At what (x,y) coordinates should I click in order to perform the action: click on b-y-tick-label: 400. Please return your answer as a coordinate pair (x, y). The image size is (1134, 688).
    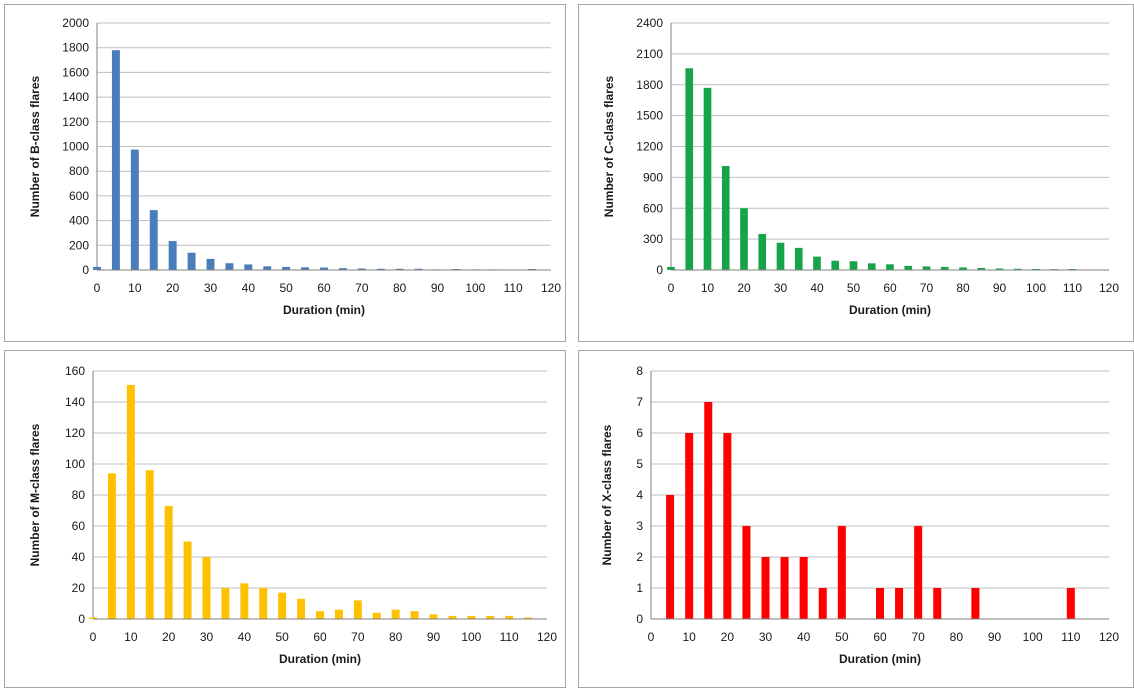
    Looking at the image, I should click on (79, 221).